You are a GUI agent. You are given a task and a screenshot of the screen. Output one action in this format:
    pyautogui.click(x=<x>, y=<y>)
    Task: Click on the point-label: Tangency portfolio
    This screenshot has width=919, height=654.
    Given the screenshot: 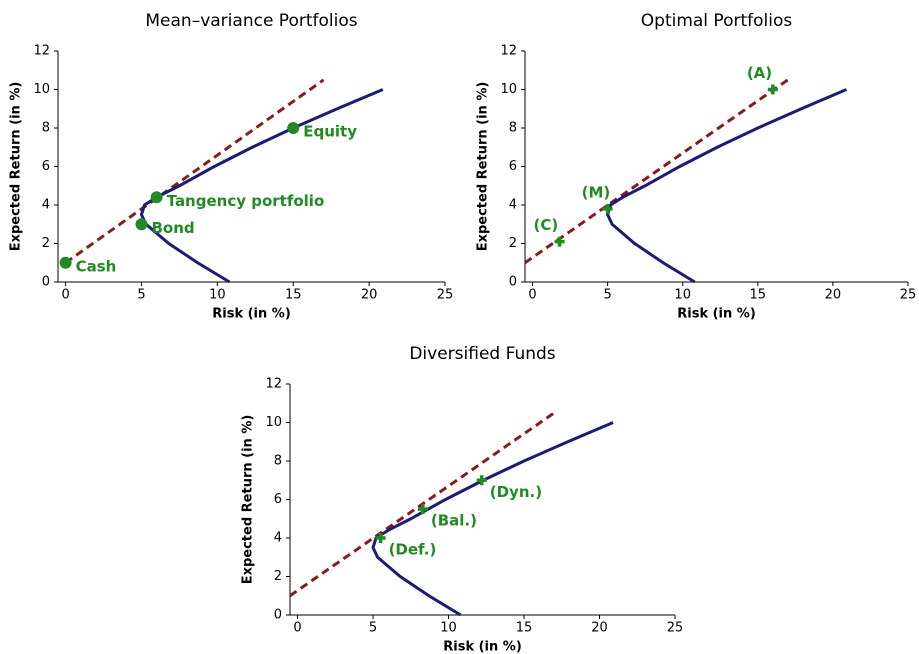 What is the action you would take?
    pyautogui.click(x=246, y=201)
    